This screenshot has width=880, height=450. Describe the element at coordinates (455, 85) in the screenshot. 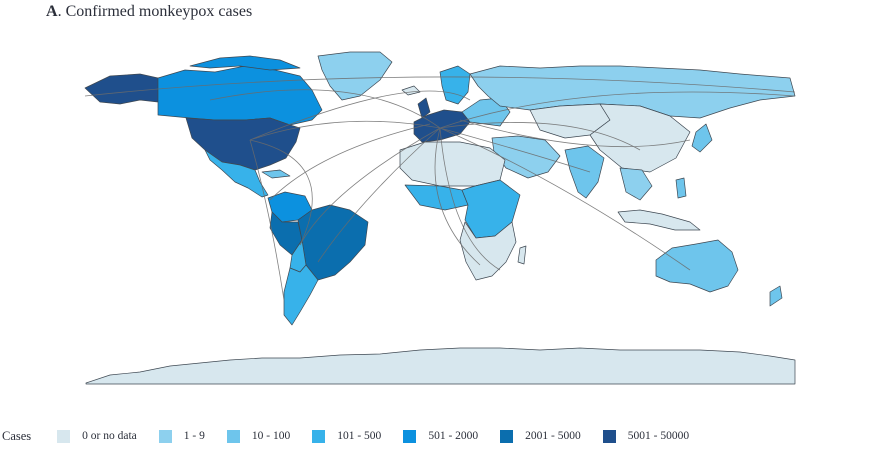

I see `scandinavia` at that location.